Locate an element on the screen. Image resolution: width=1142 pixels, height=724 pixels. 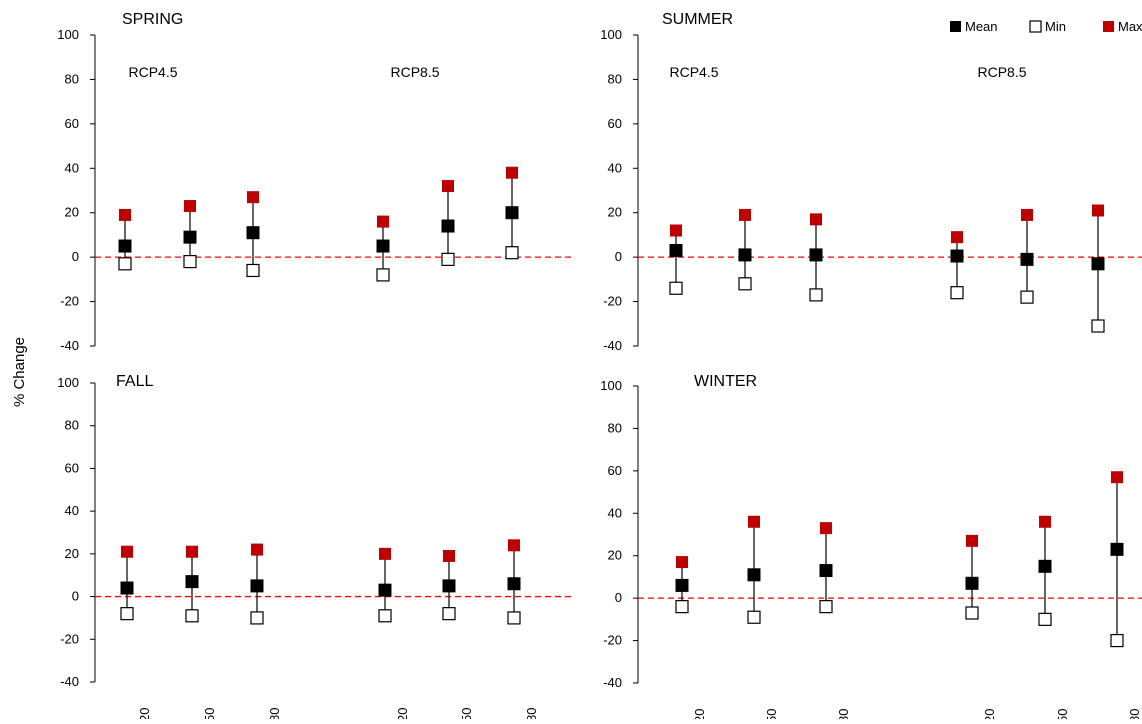
panel-title: FALL is located at coordinates (134, 381).